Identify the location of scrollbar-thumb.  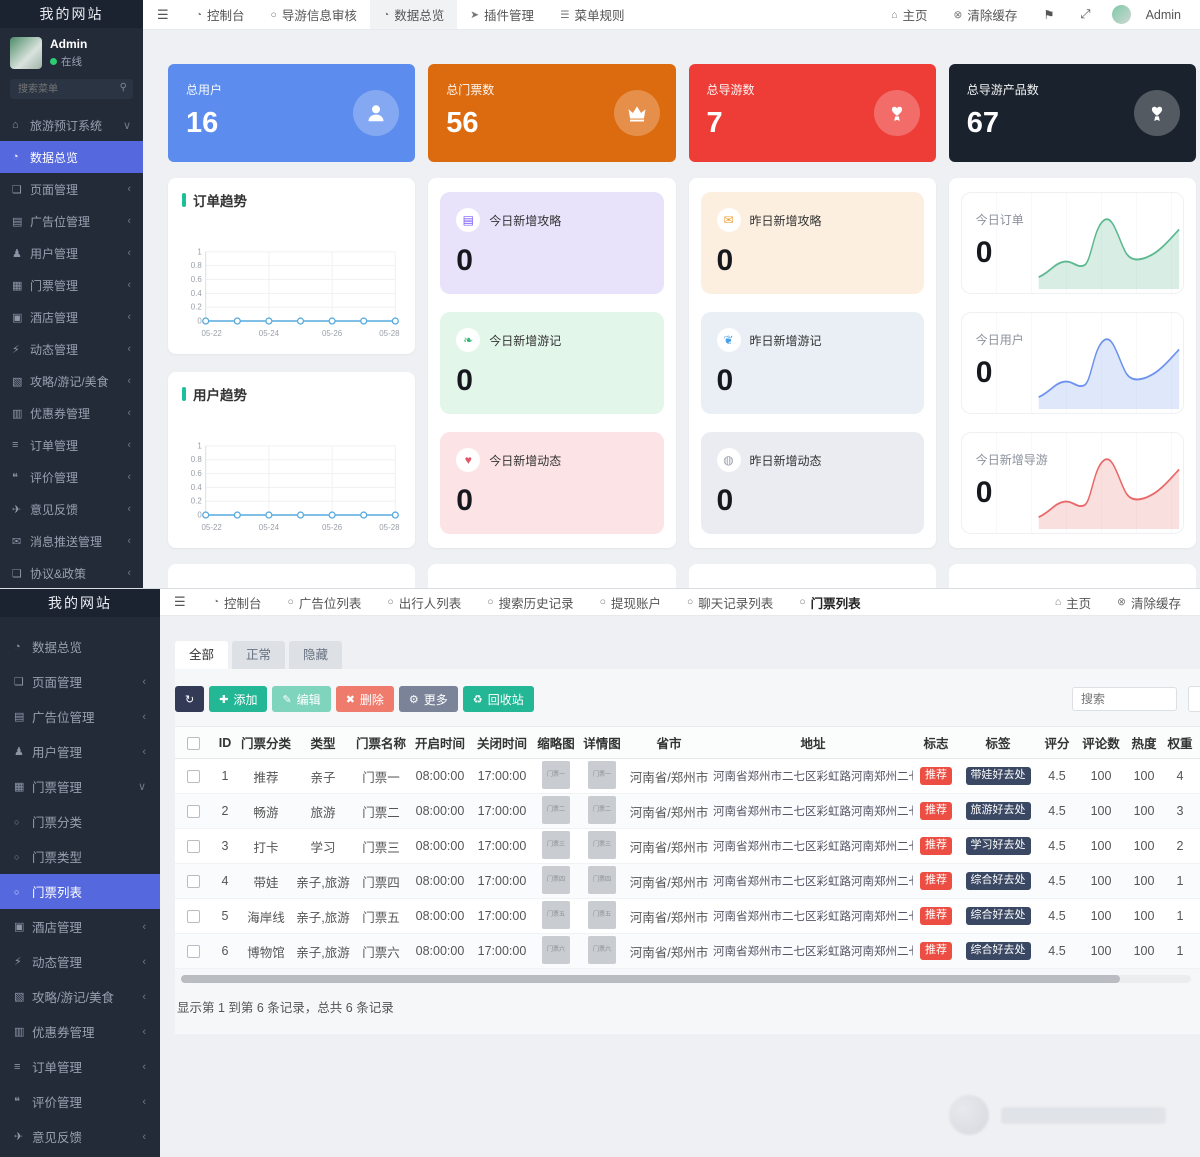
(651, 979).